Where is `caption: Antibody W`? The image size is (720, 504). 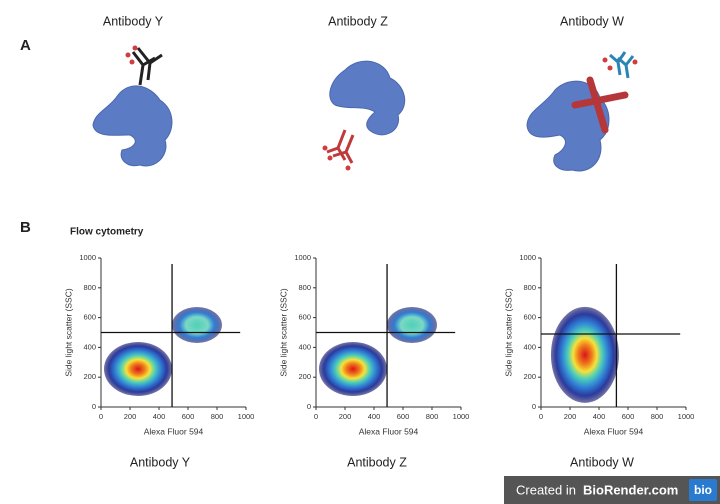
caption: Antibody W is located at coordinates (602, 462).